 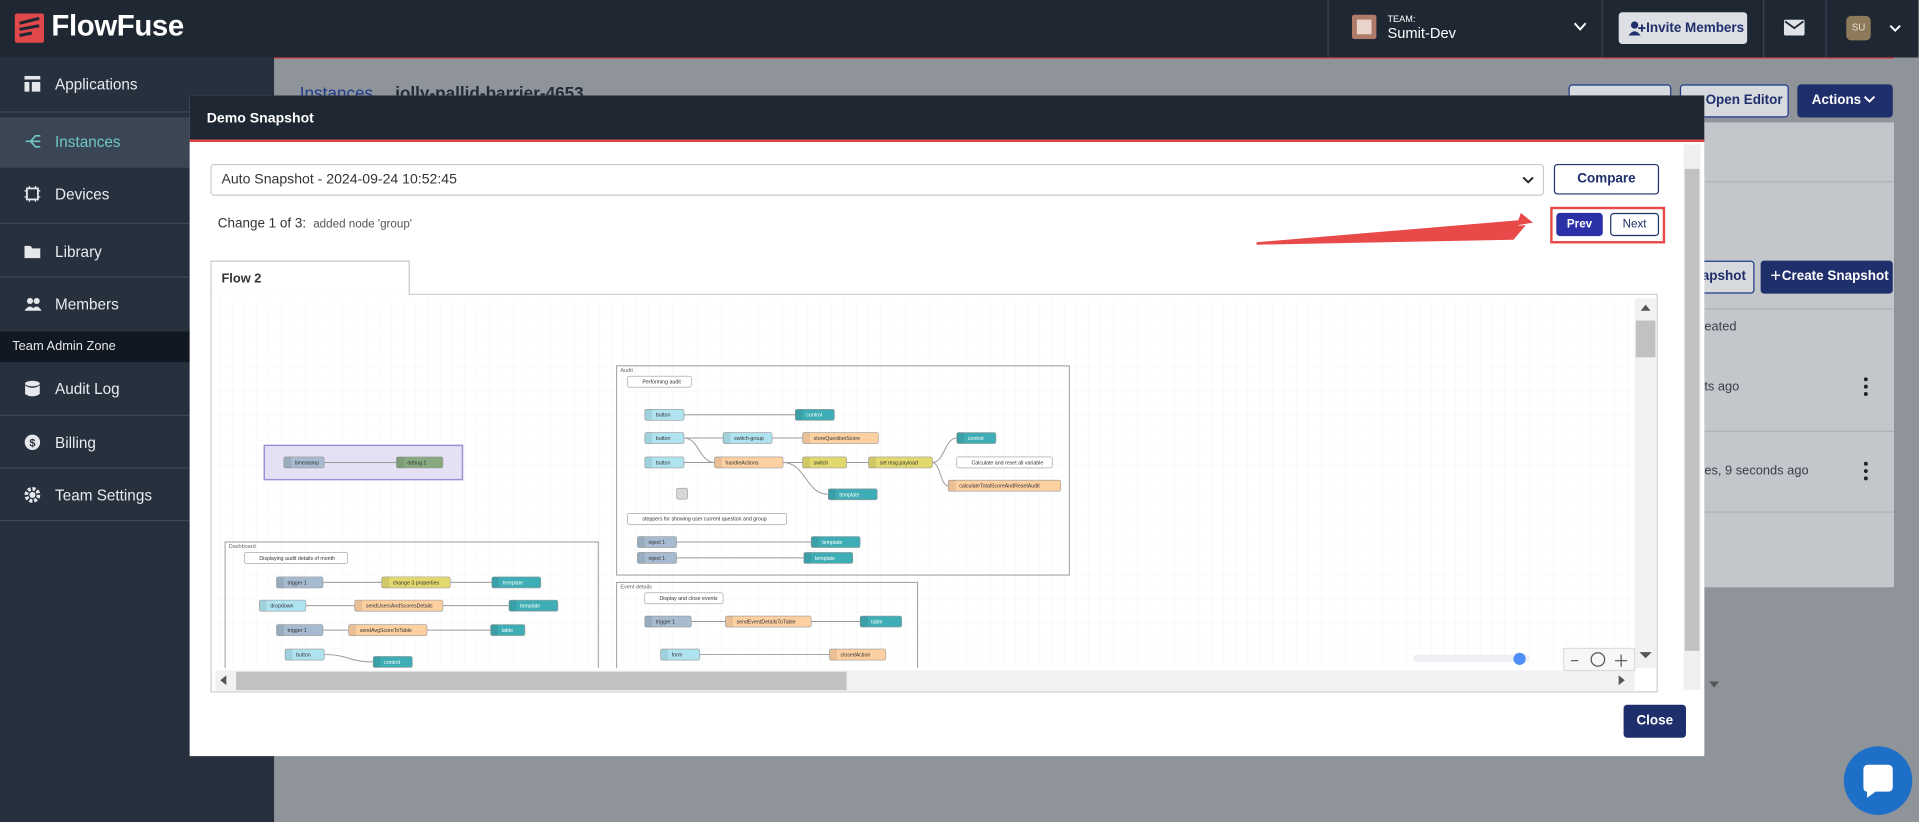 I want to click on node-label: timestamp, so click(x=307, y=463).